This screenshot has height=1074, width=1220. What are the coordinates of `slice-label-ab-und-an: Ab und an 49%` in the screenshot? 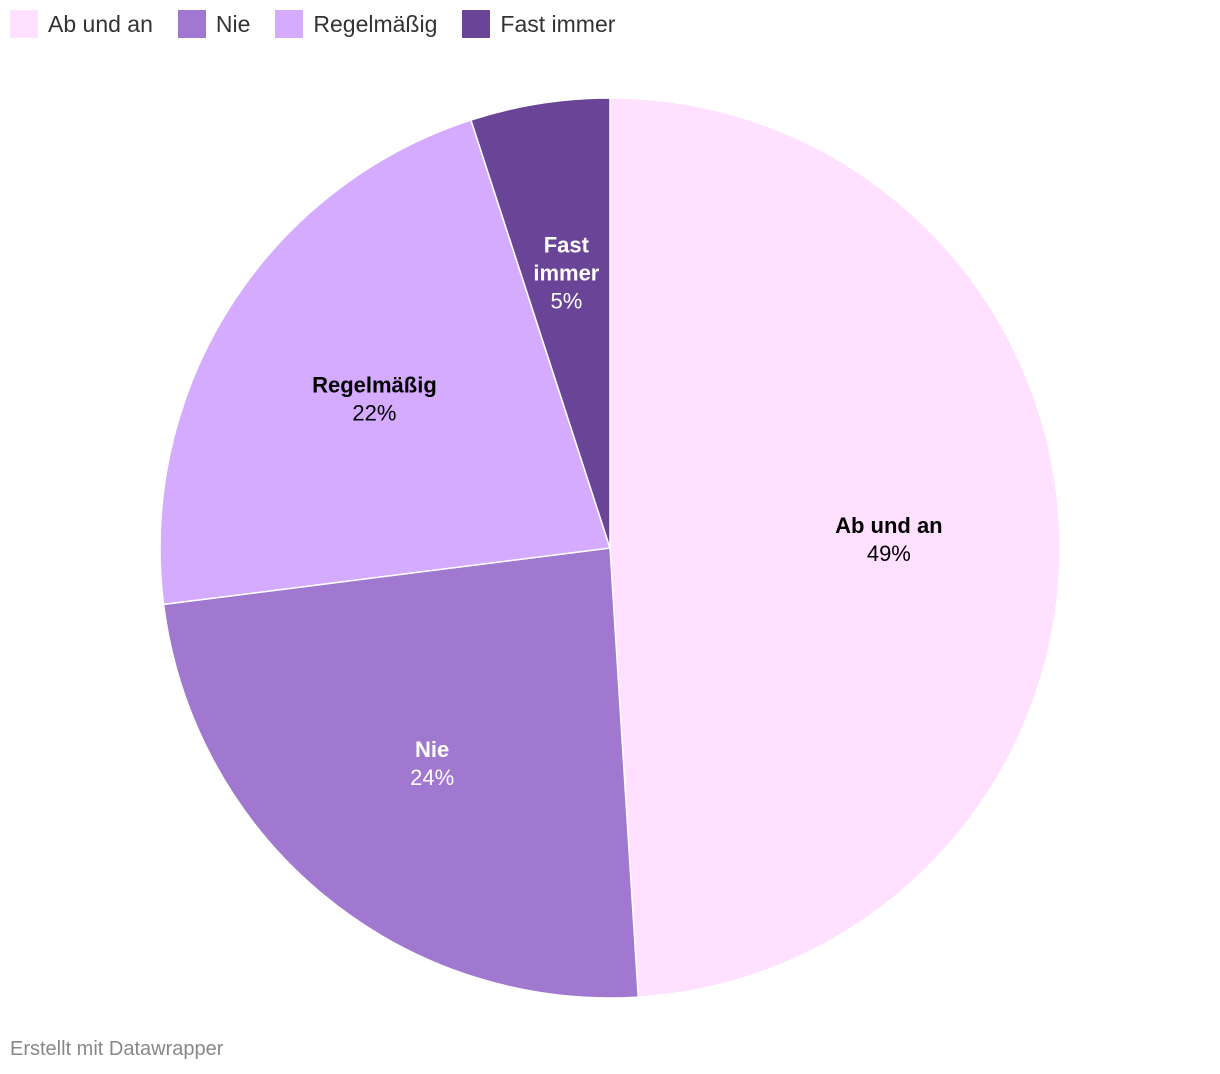 It's located at (889, 539).